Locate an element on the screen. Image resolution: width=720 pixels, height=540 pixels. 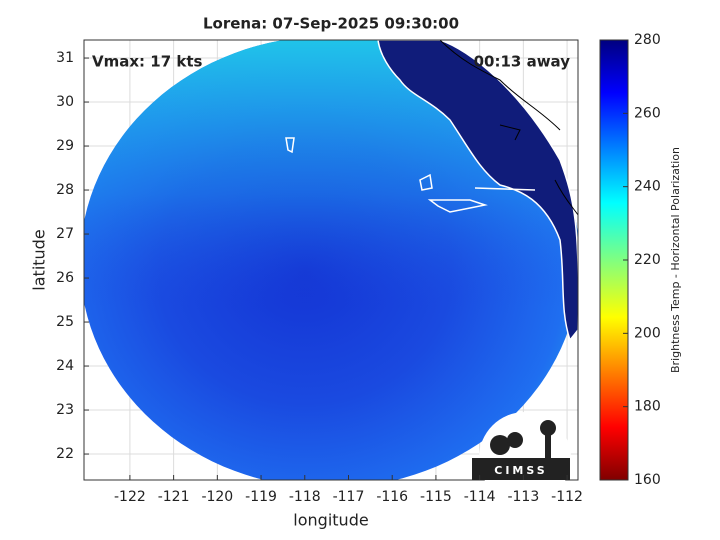
x-tick-label: -116 is located at coordinates (392, 497).